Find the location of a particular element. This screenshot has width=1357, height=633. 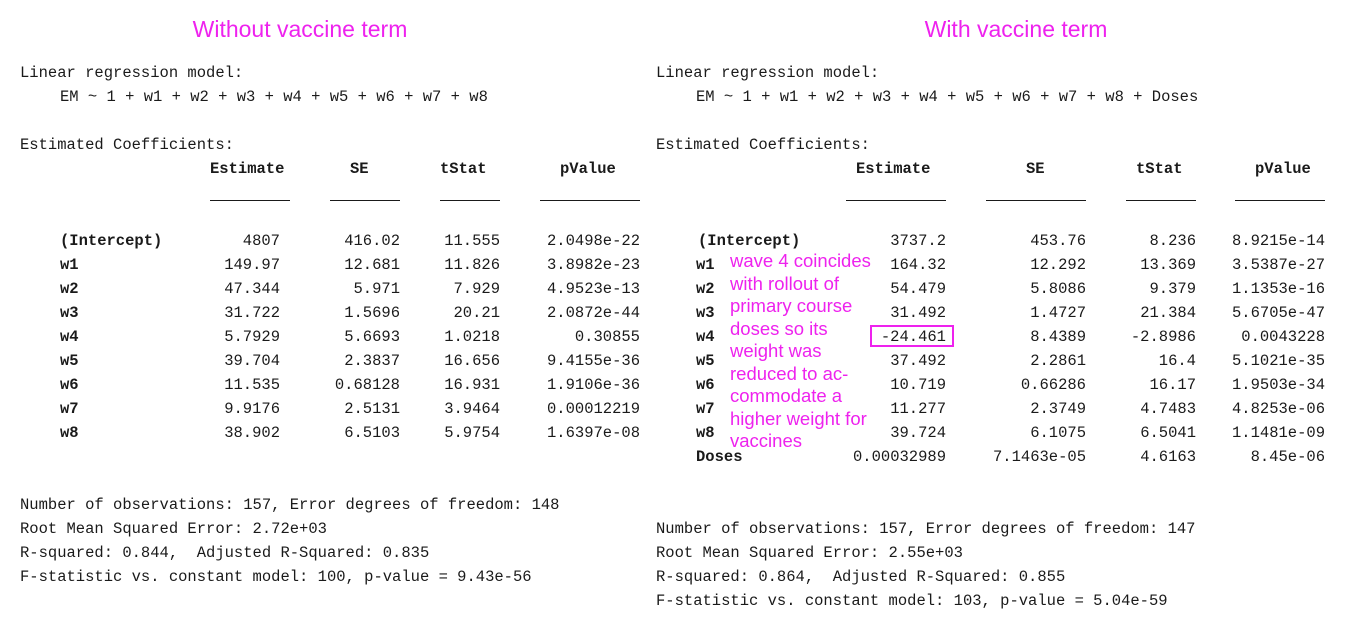

se-cell: 416.02 is located at coordinates (372, 241).